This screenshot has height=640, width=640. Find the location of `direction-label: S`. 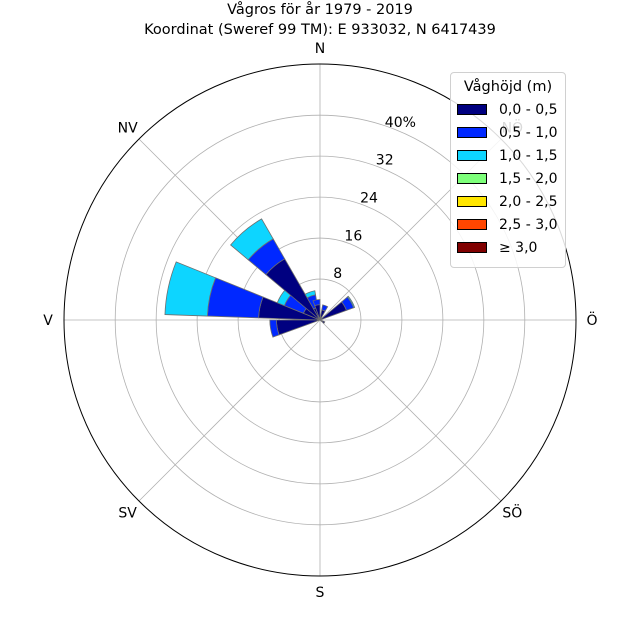

direction-label: S is located at coordinates (320, 593).